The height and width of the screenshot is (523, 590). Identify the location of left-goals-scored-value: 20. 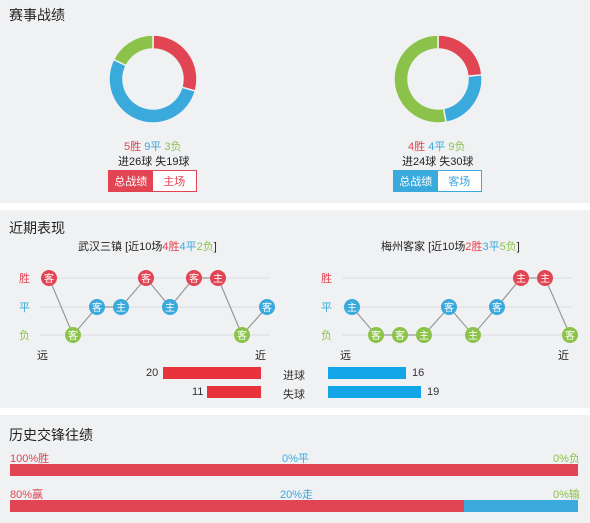
(152, 373).